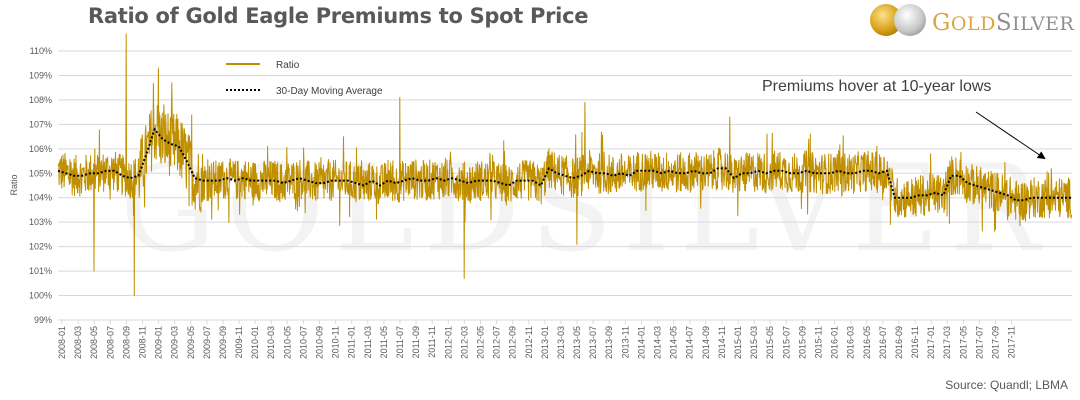  I want to click on y-tick-label: 99%, so click(43, 320).